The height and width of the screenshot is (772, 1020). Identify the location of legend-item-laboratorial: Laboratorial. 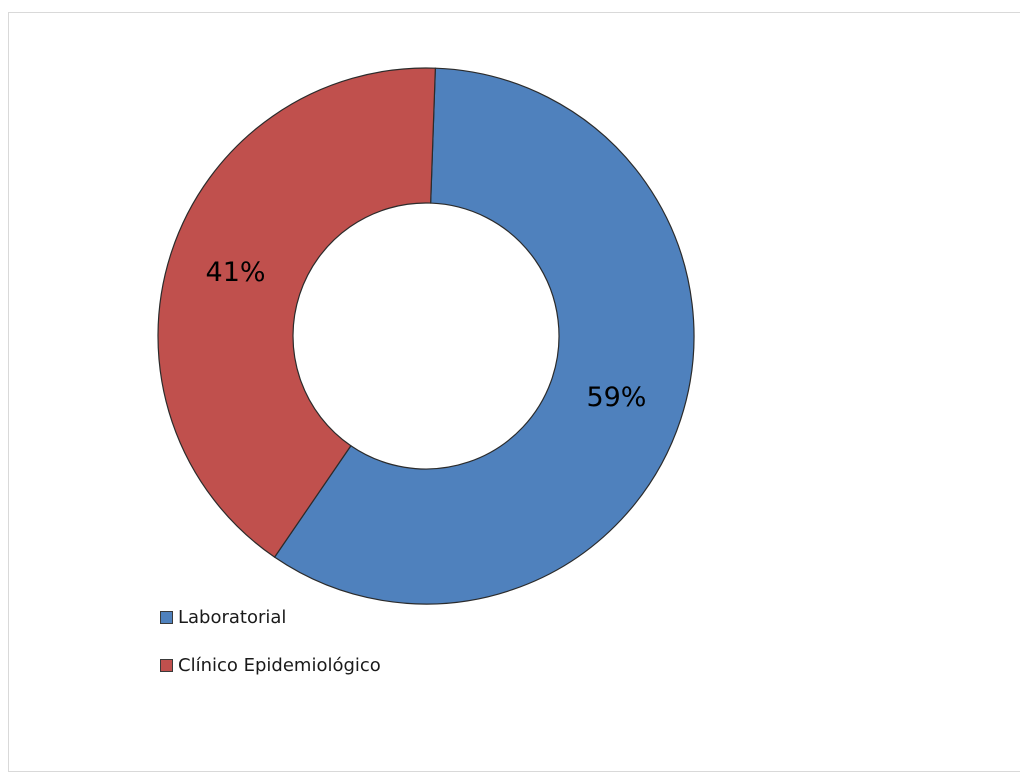
(270, 617).